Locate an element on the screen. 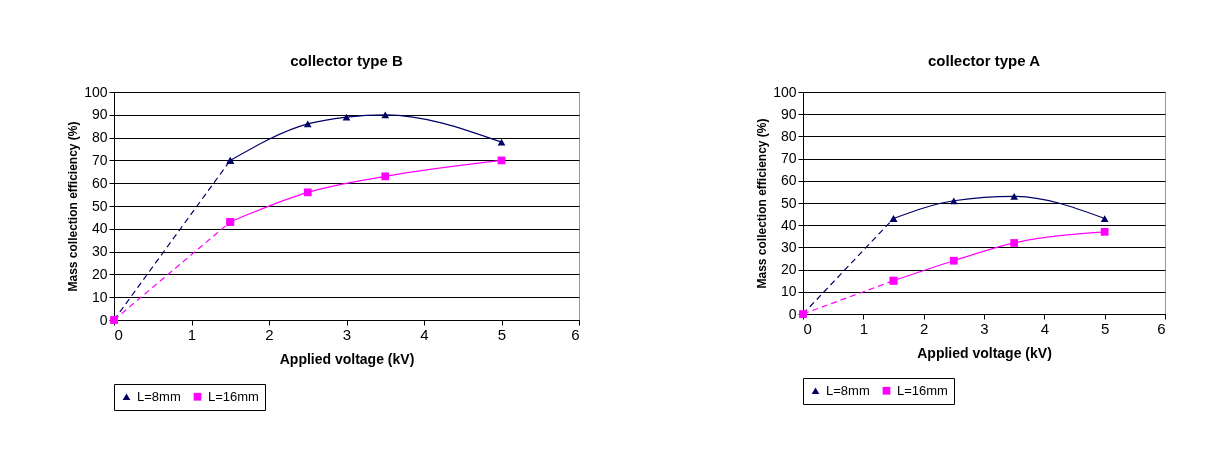  chart-title: collector type B is located at coordinates (346, 60).